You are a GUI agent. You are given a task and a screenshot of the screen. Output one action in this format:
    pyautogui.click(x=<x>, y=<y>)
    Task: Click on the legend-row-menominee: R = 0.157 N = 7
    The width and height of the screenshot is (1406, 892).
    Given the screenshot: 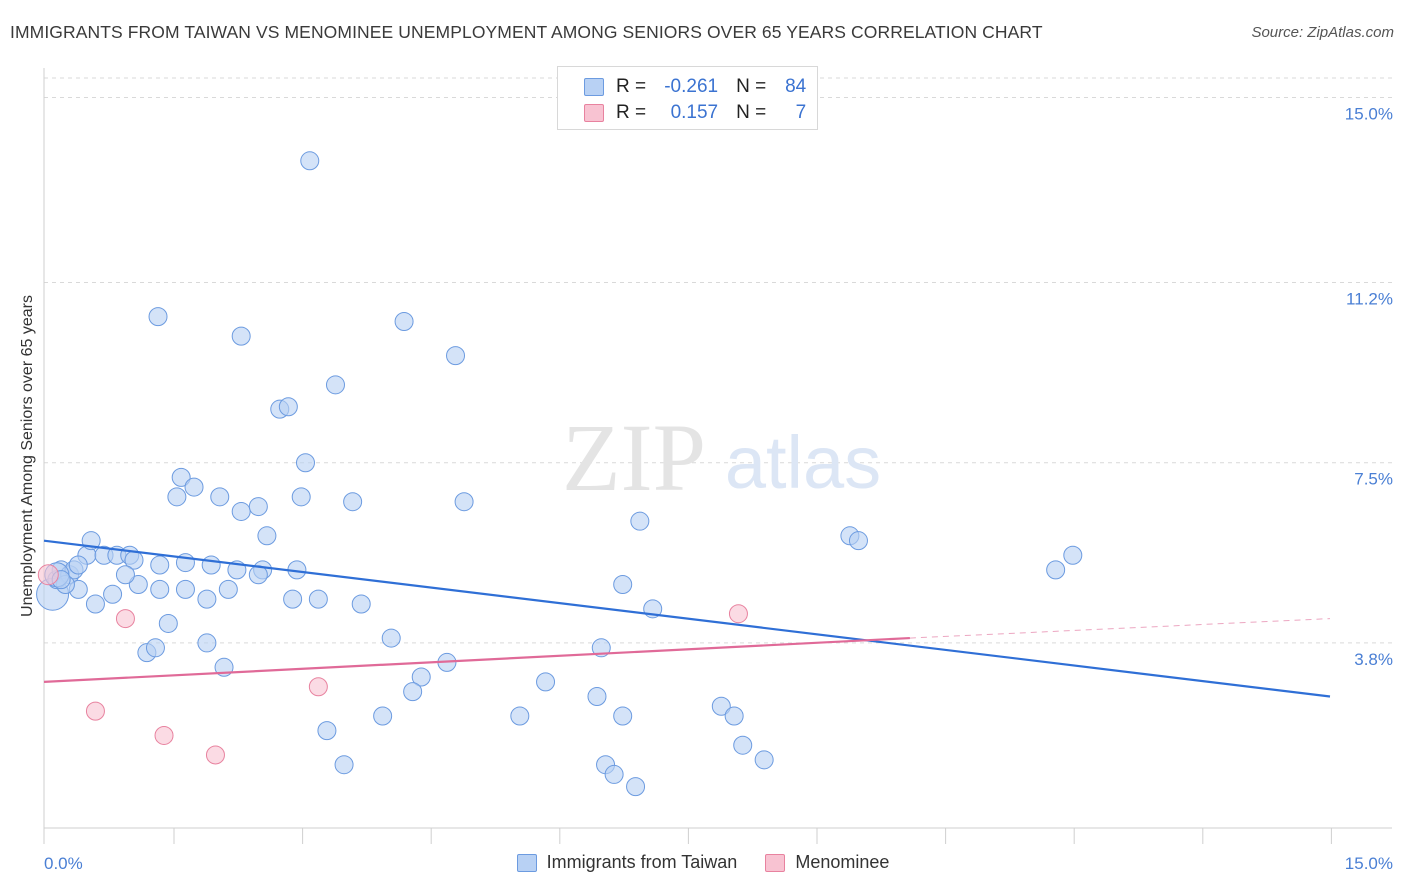 What is the action you would take?
    pyautogui.click(x=695, y=113)
    